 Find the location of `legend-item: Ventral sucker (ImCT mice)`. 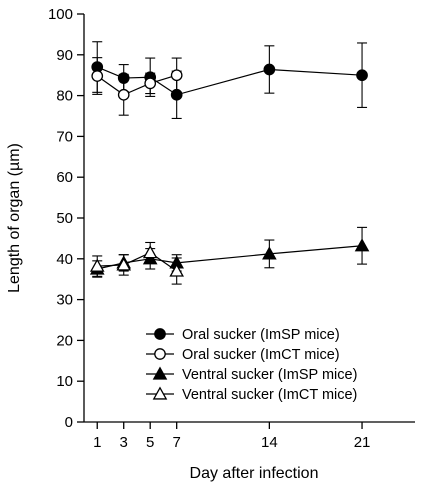

legend-item: Ventral sucker (ImCT mice) is located at coordinates (251, 394).